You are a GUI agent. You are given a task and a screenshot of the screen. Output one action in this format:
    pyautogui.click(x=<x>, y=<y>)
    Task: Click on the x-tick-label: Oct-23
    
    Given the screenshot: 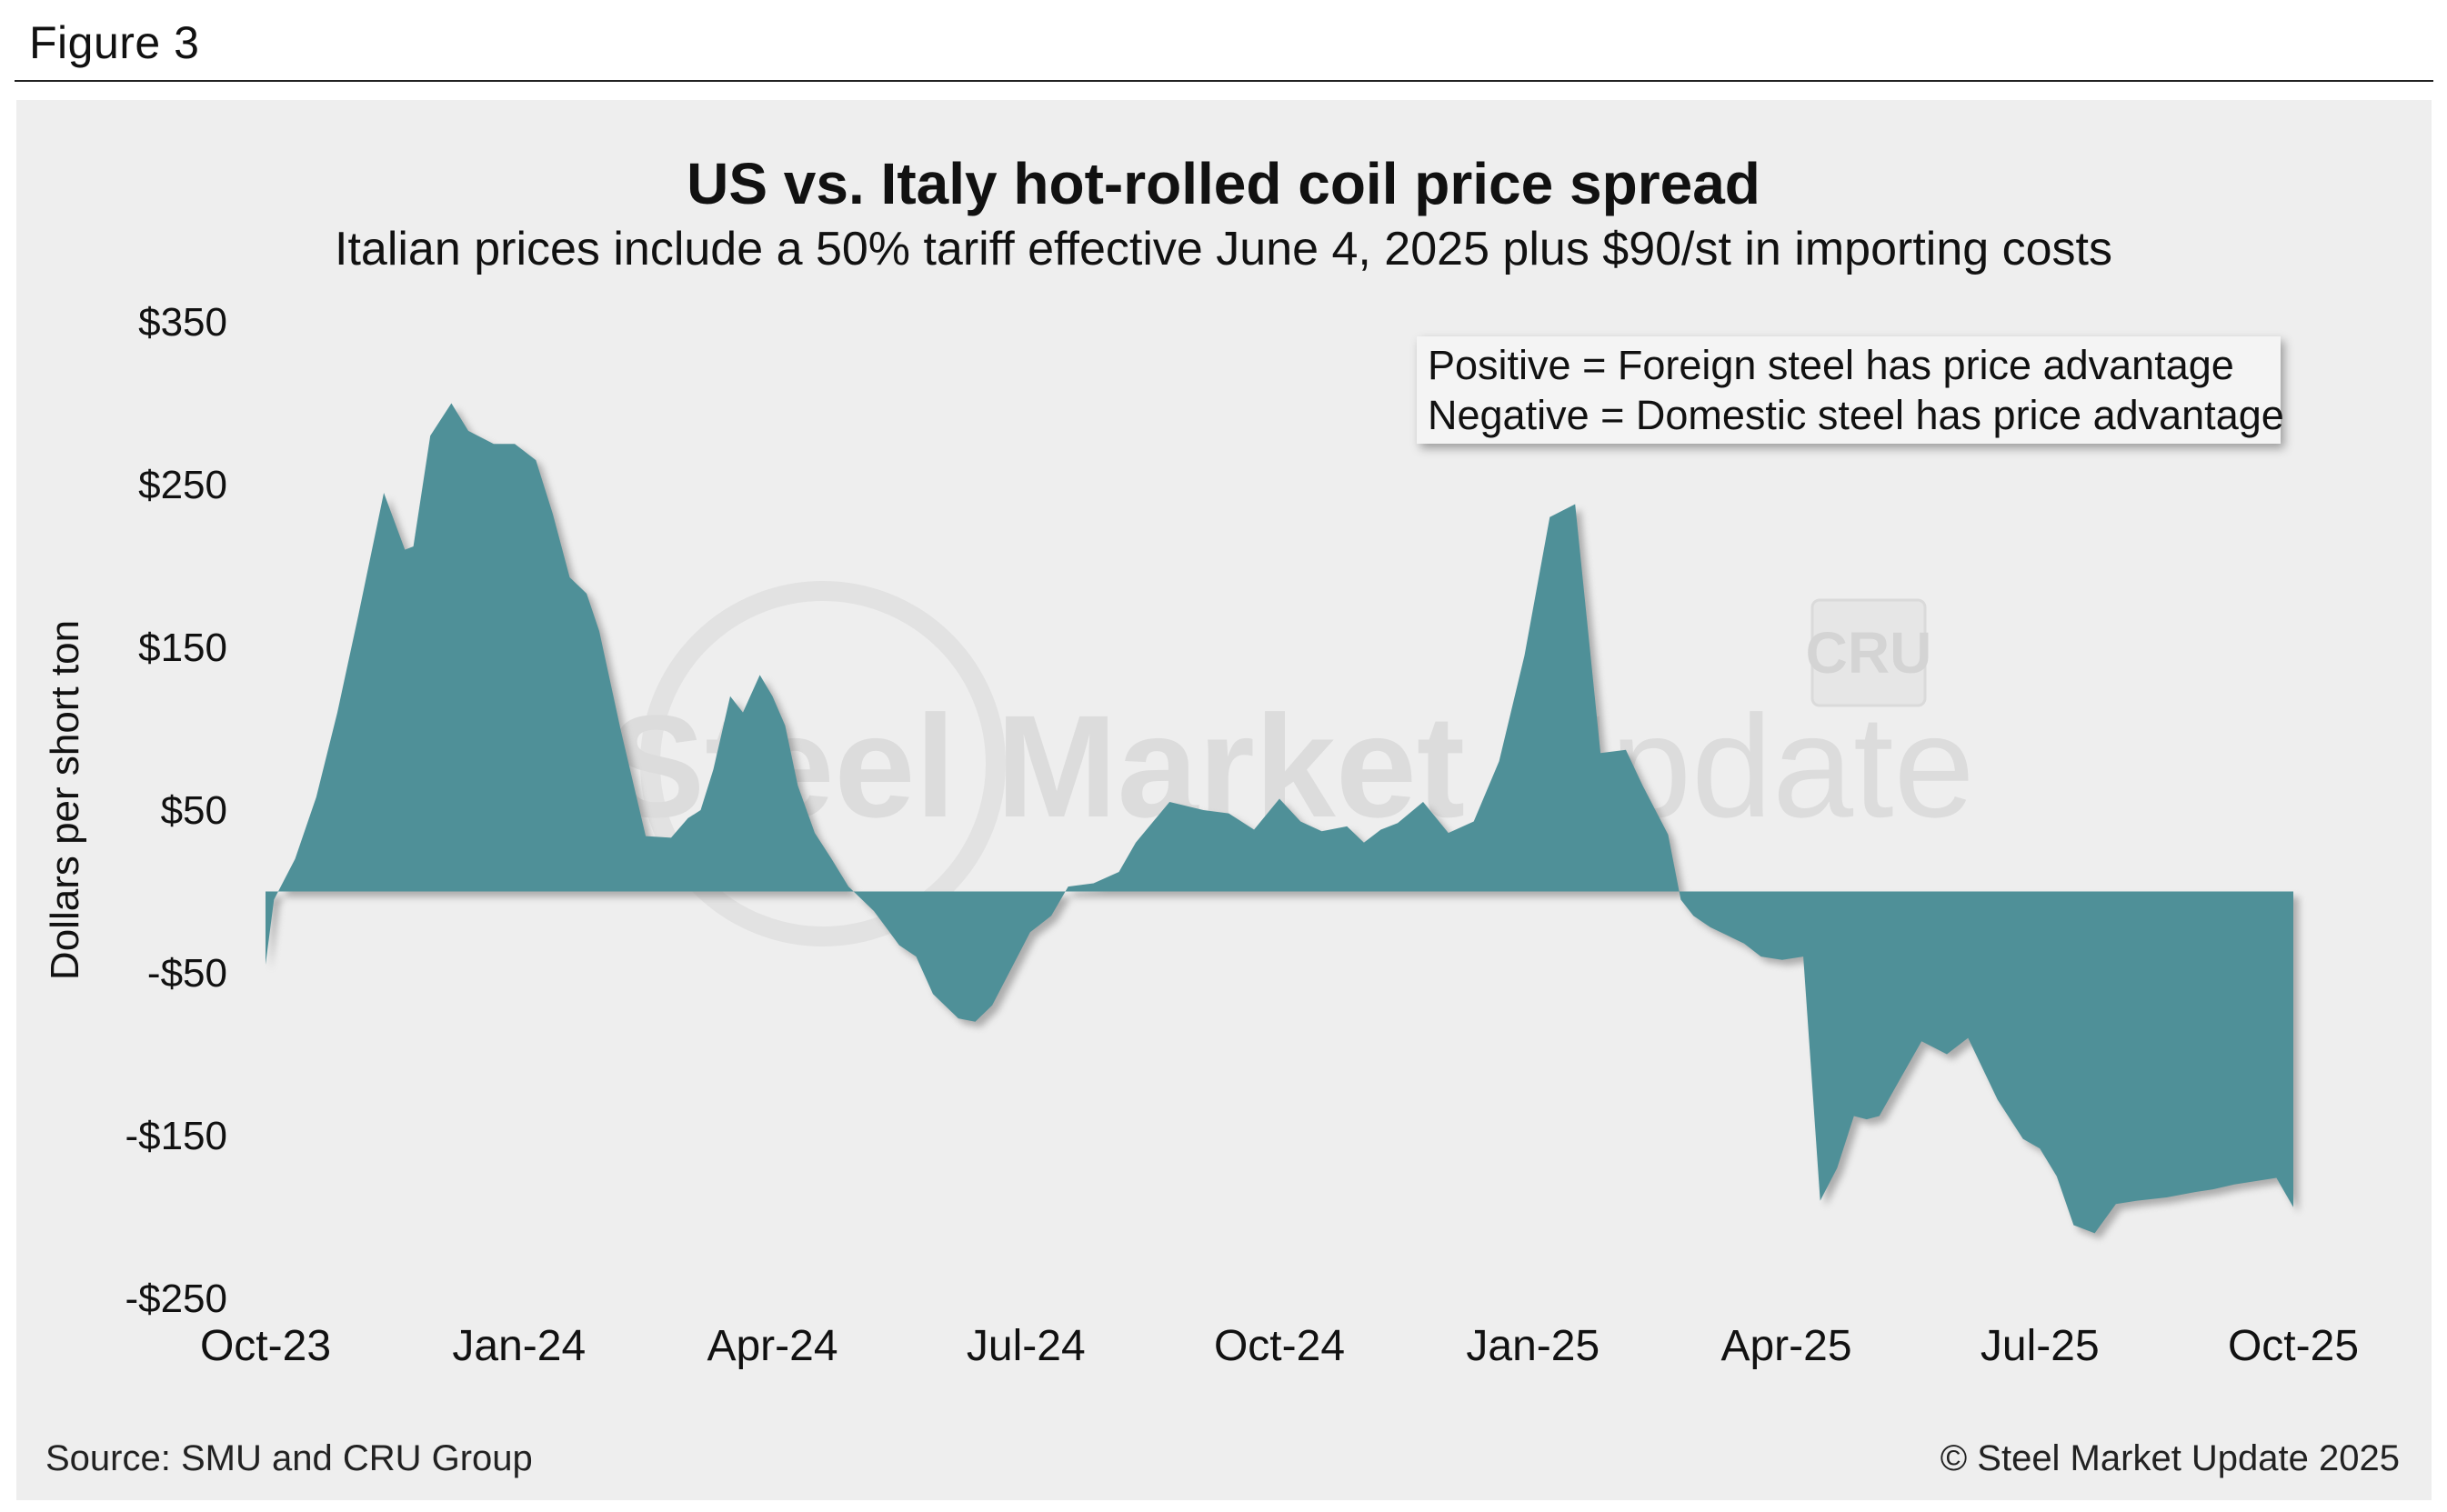 What is the action you would take?
    pyautogui.click(x=265, y=1346)
    